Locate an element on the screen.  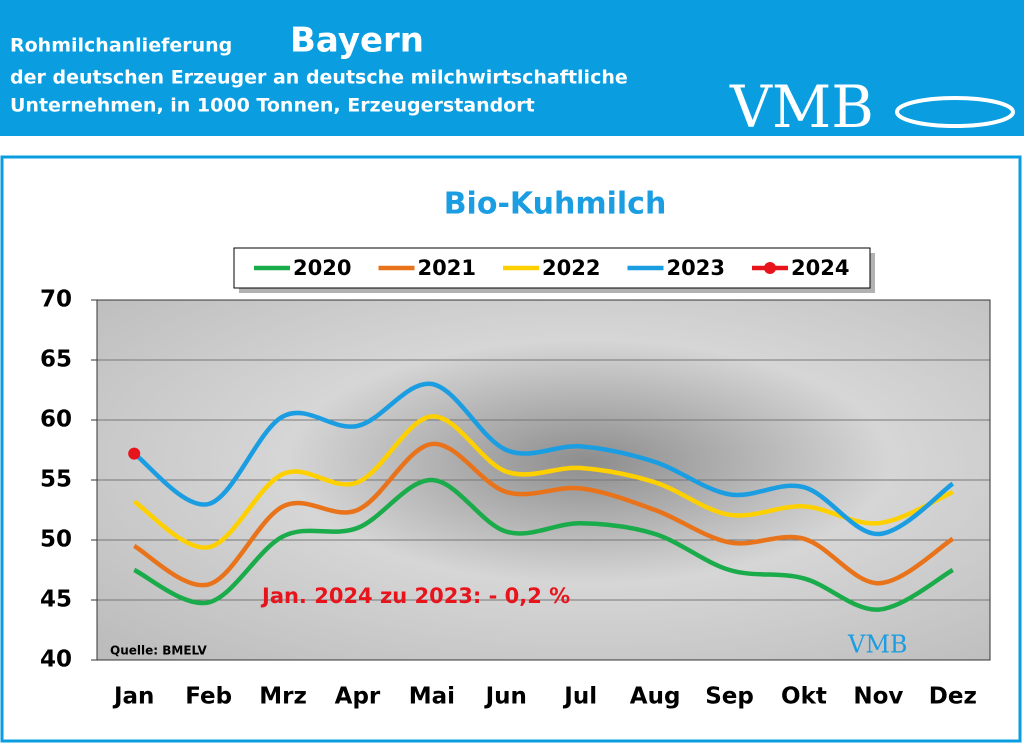
y-tick-label: 65 is located at coordinates (56, 360).